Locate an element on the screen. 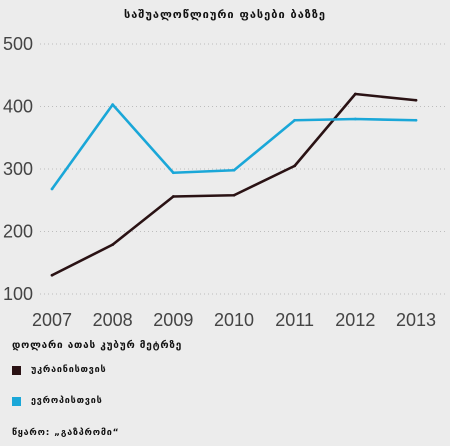  legend-swatch-ukraine is located at coordinates (16, 370).